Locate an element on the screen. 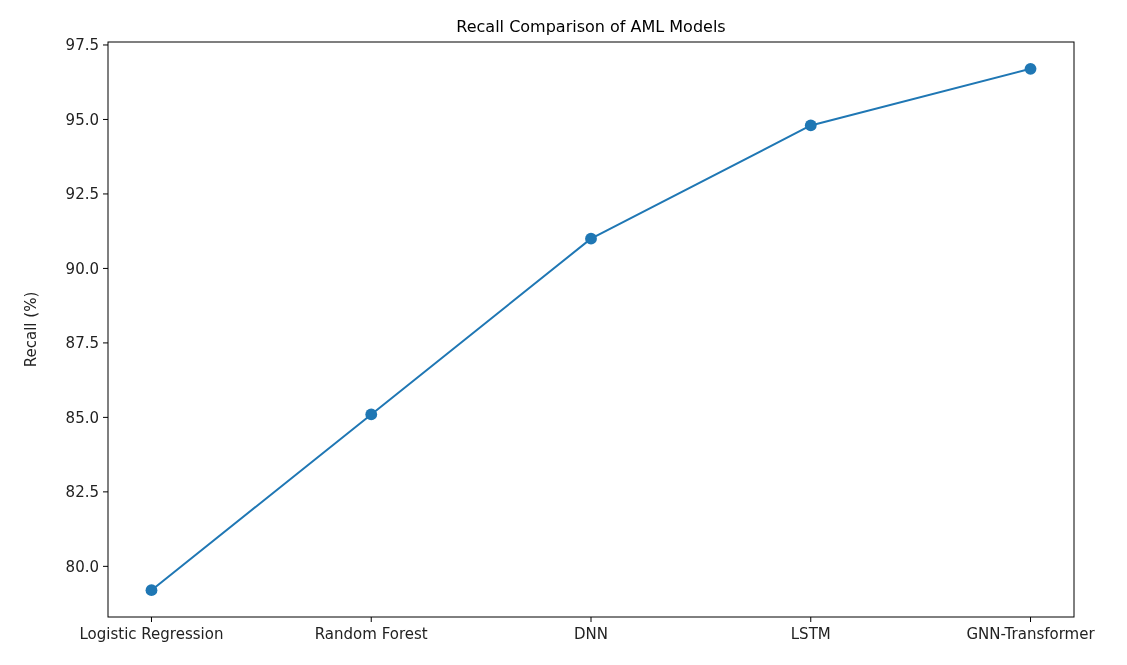 The width and height of the screenshot is (1127, 665). y-tick-label: 92.5 is located at coordinates (82, 194).